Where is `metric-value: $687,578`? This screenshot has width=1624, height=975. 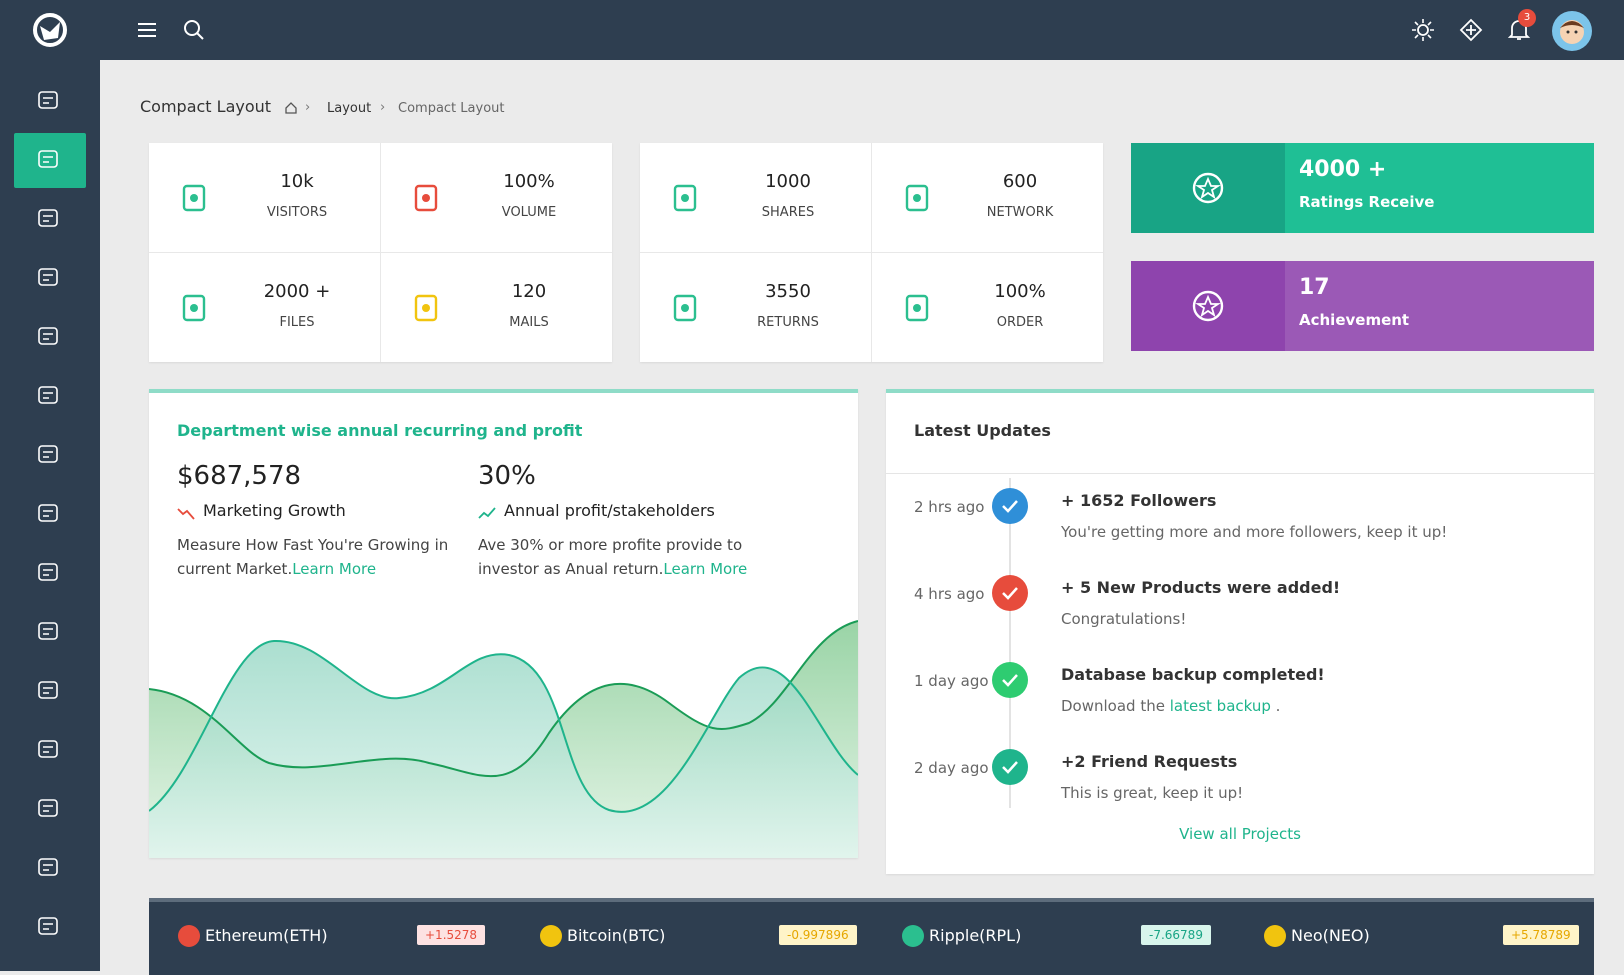 metric-value: $687,578 is located at coordinates (239, 476).